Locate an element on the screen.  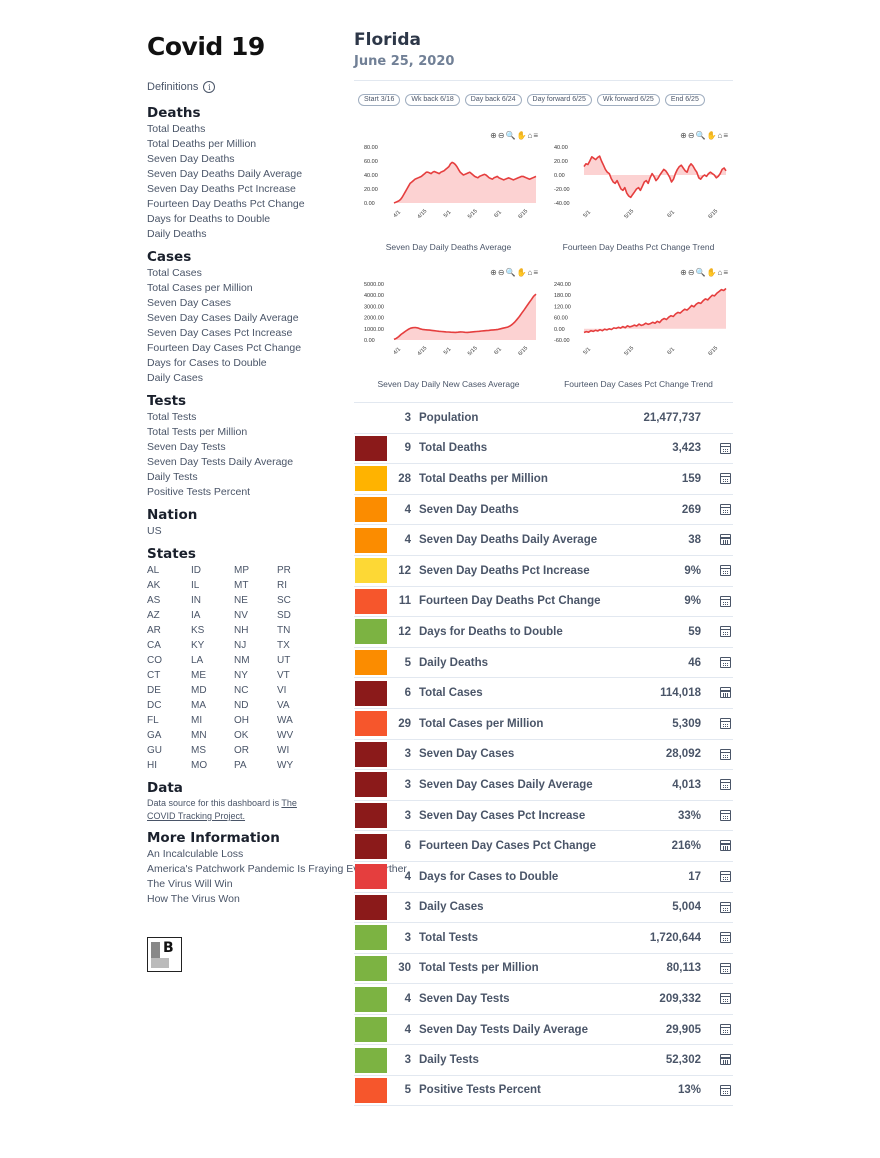
state-link: NV is located at coordinates (241, 615).